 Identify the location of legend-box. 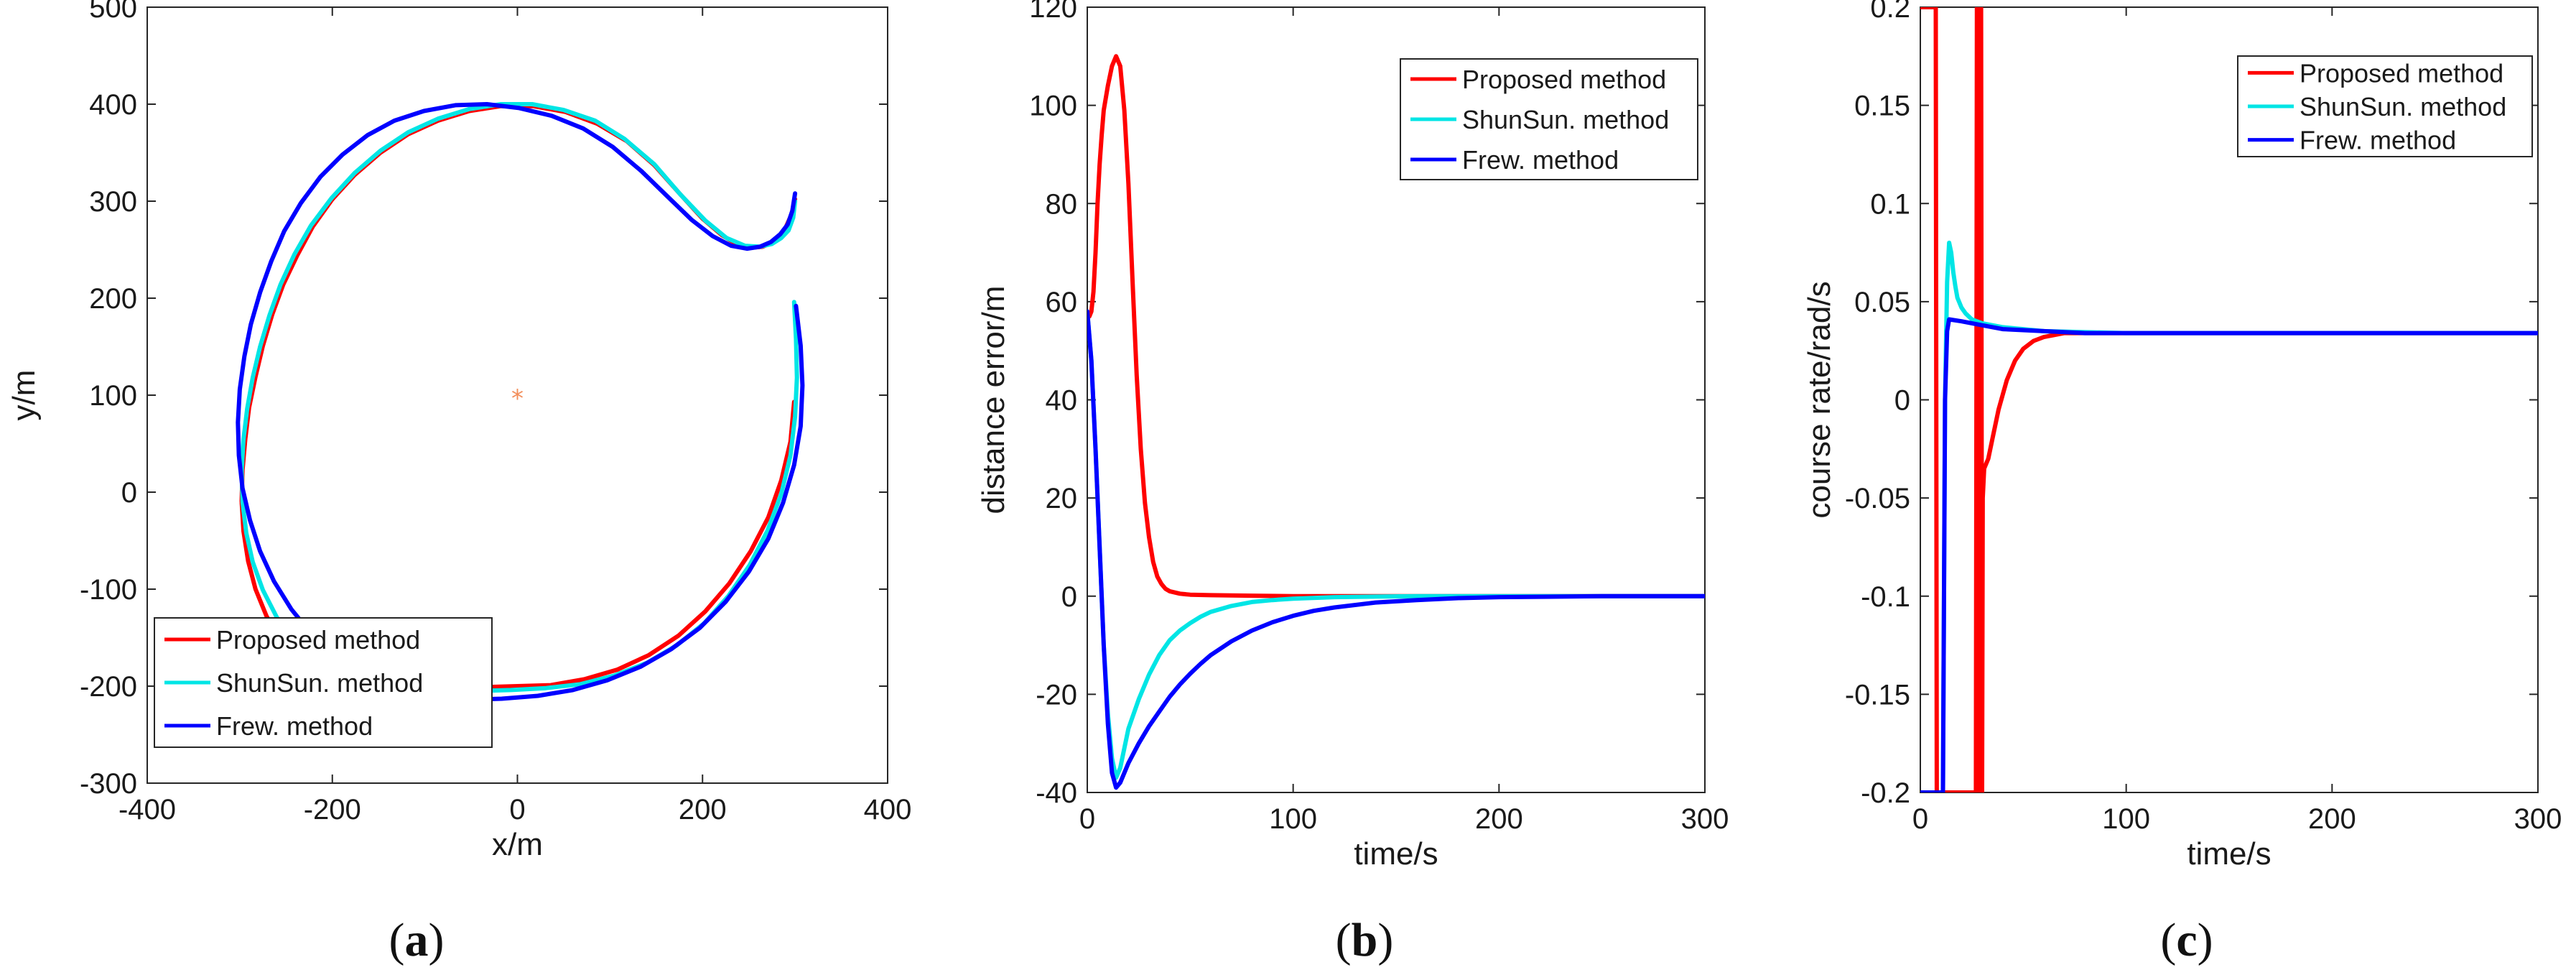
(323, 682).